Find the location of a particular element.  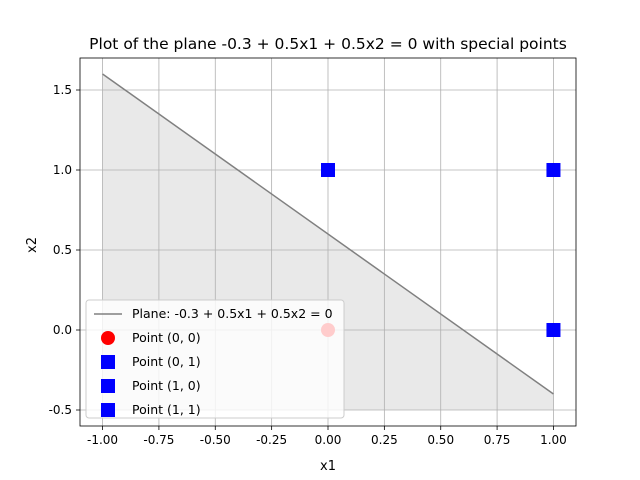

legend-entry-0: Point (0, 0) is located at coordinates (166, 337).